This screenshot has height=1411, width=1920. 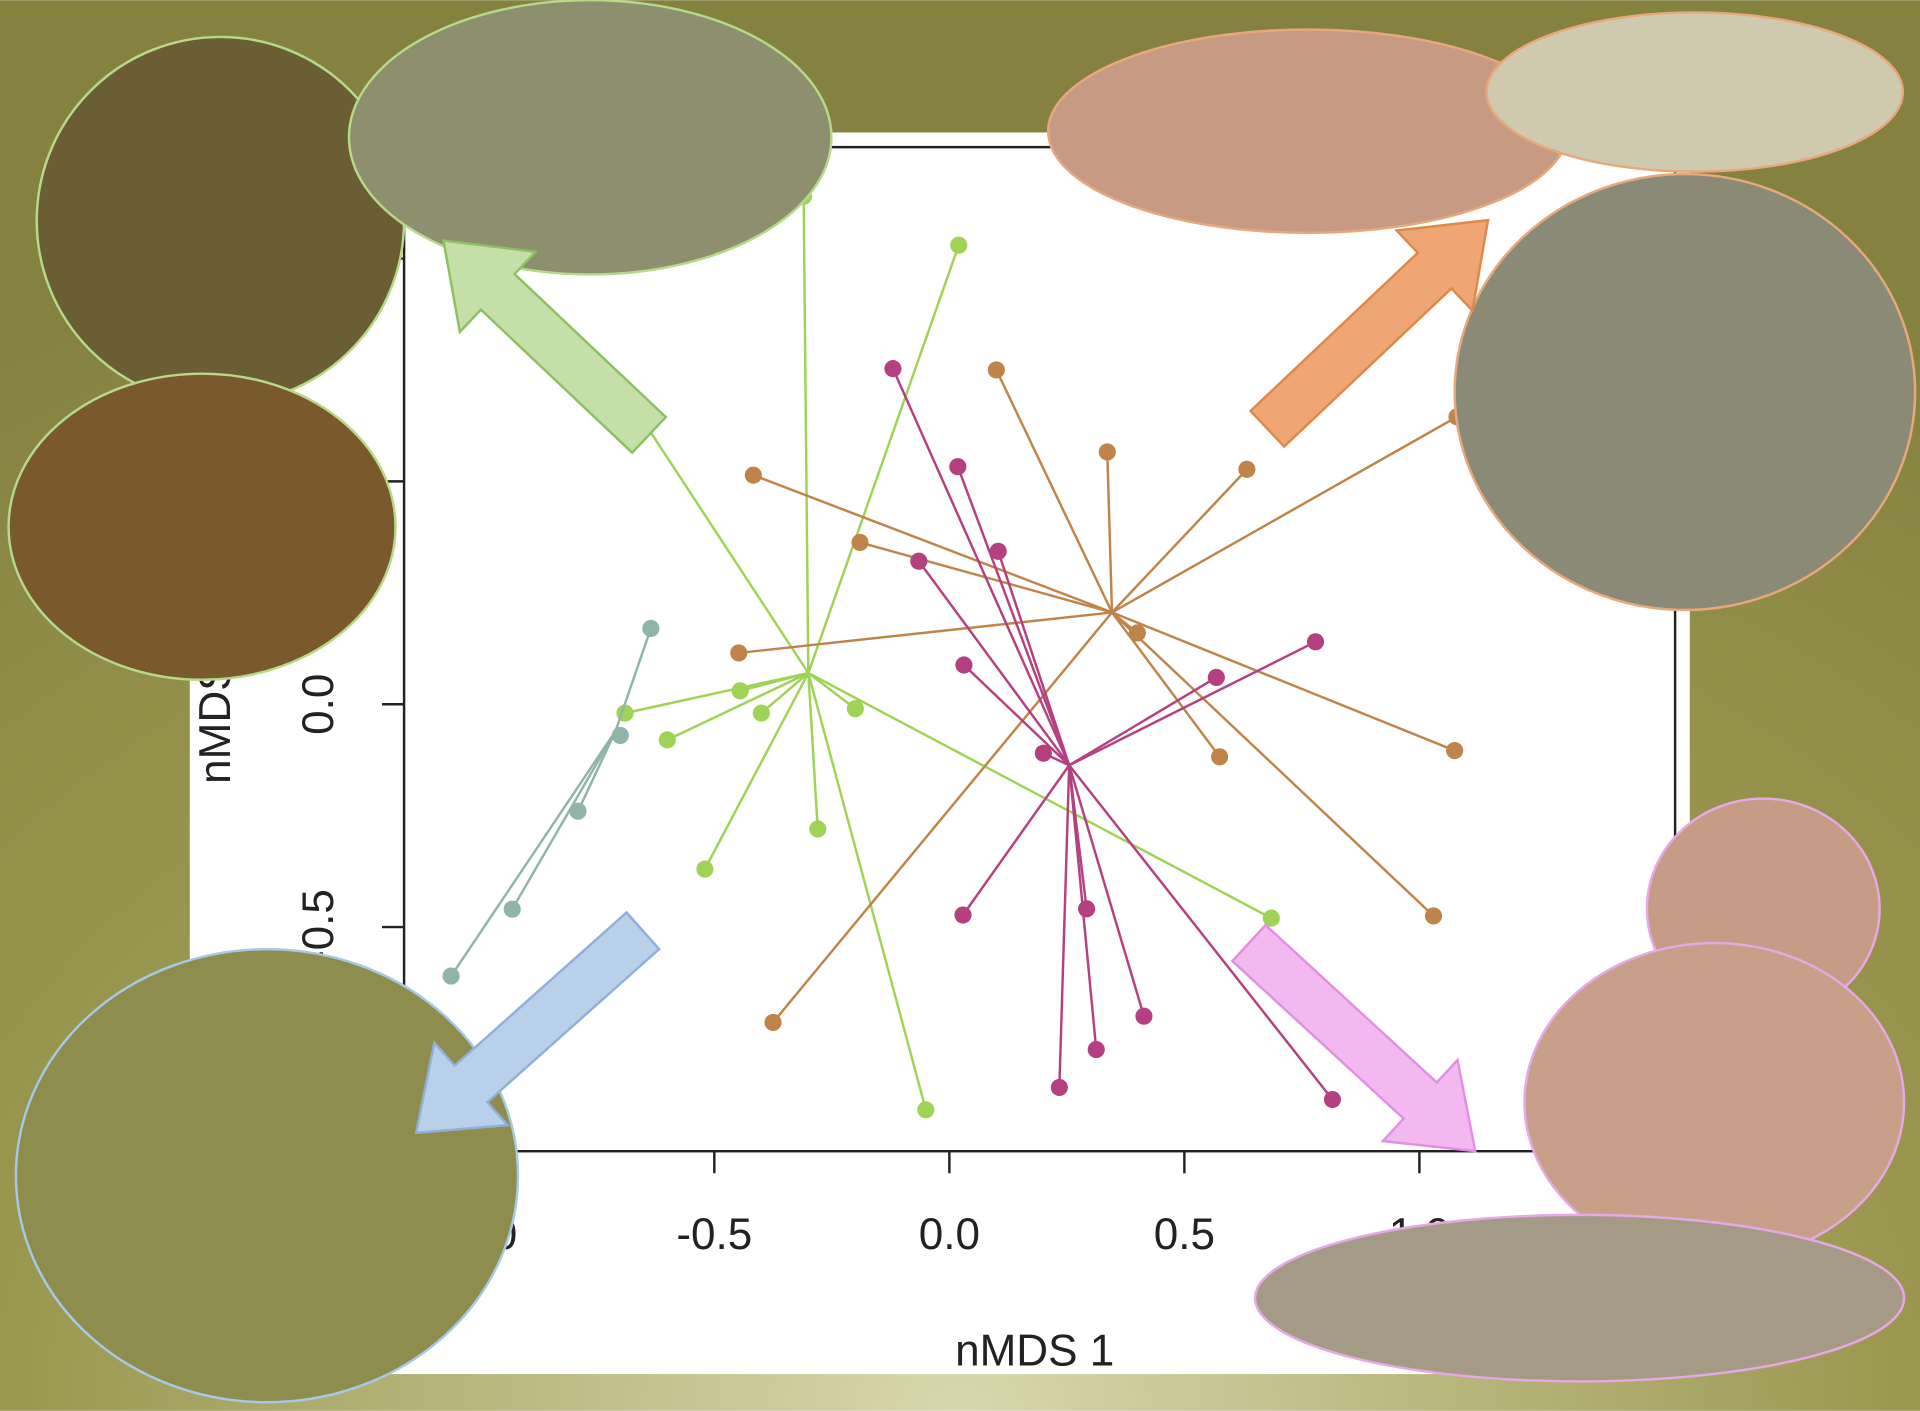 What do you see at coordinates (318, 704) in the screenshot?
I see `y-tick-label: 0.0` at bounding box center [318, 704].